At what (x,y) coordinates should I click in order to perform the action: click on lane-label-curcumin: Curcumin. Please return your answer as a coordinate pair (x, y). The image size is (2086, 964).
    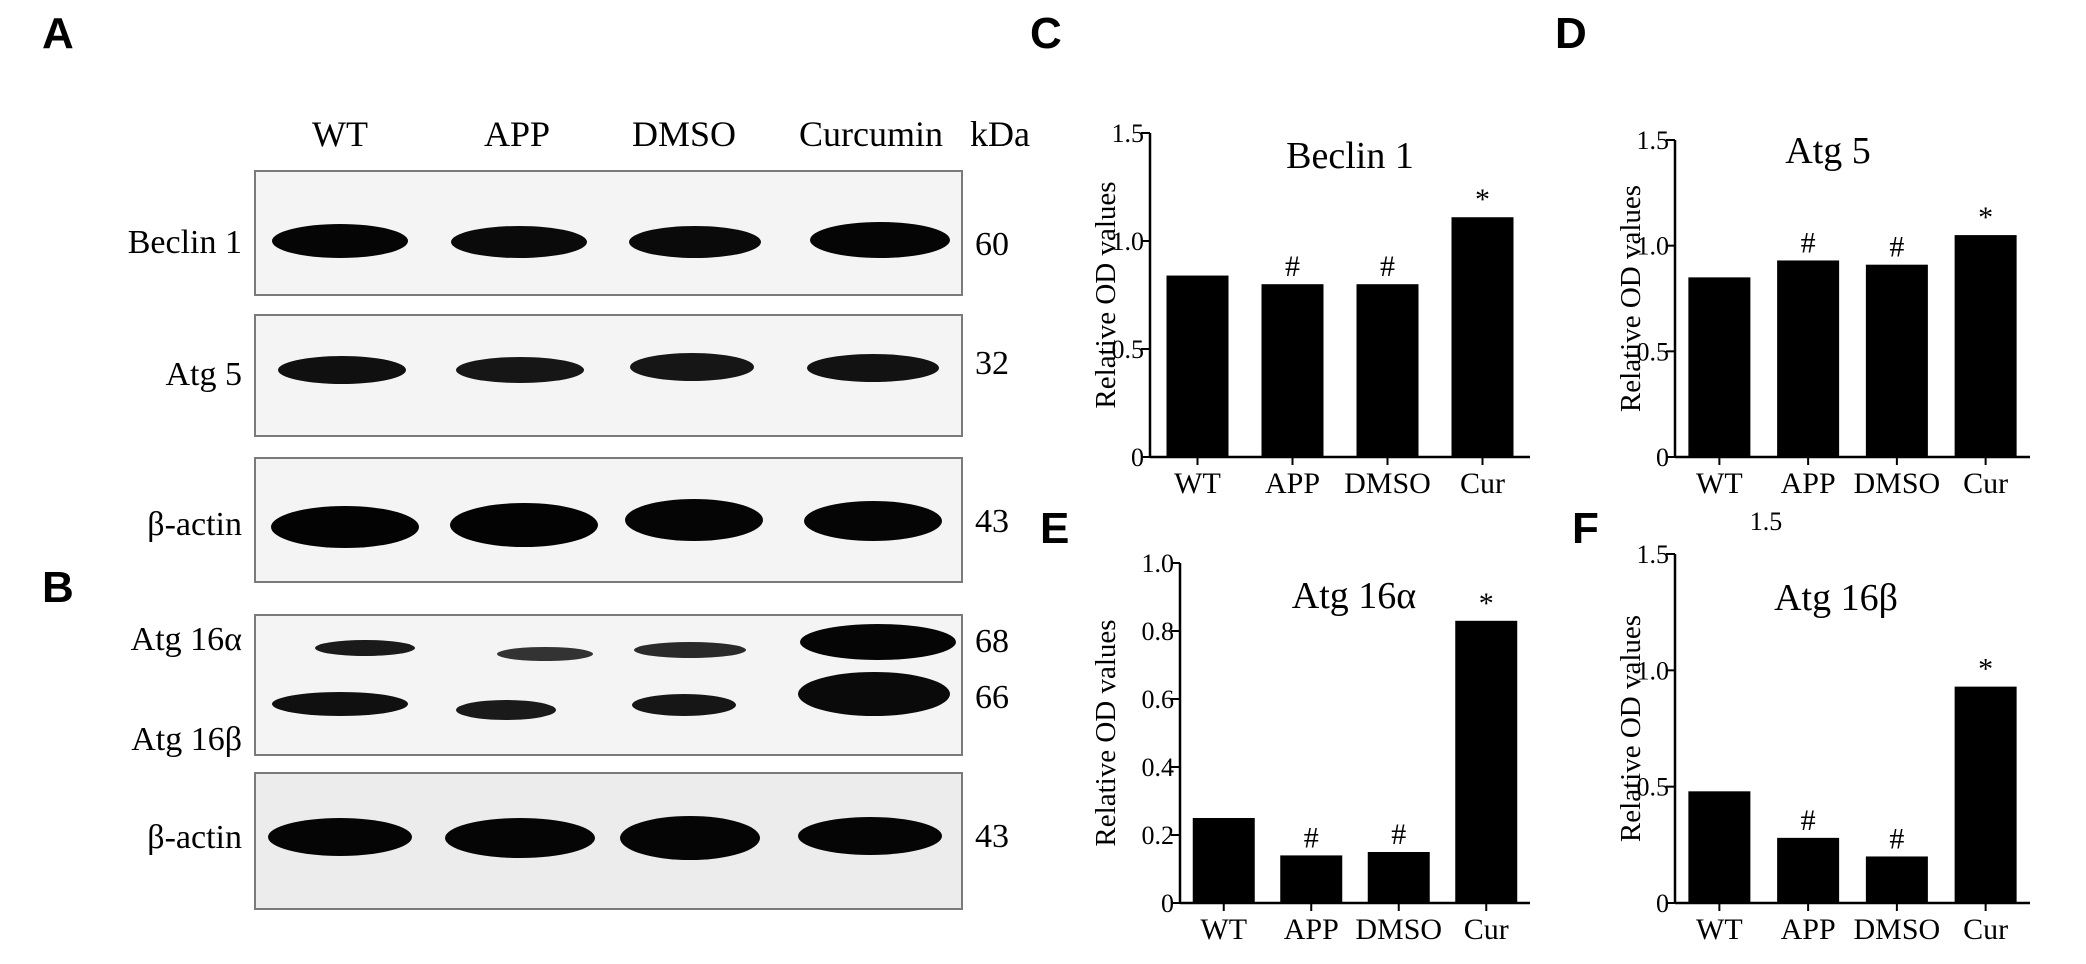
    Looking at the image, I should click on (871, 134).